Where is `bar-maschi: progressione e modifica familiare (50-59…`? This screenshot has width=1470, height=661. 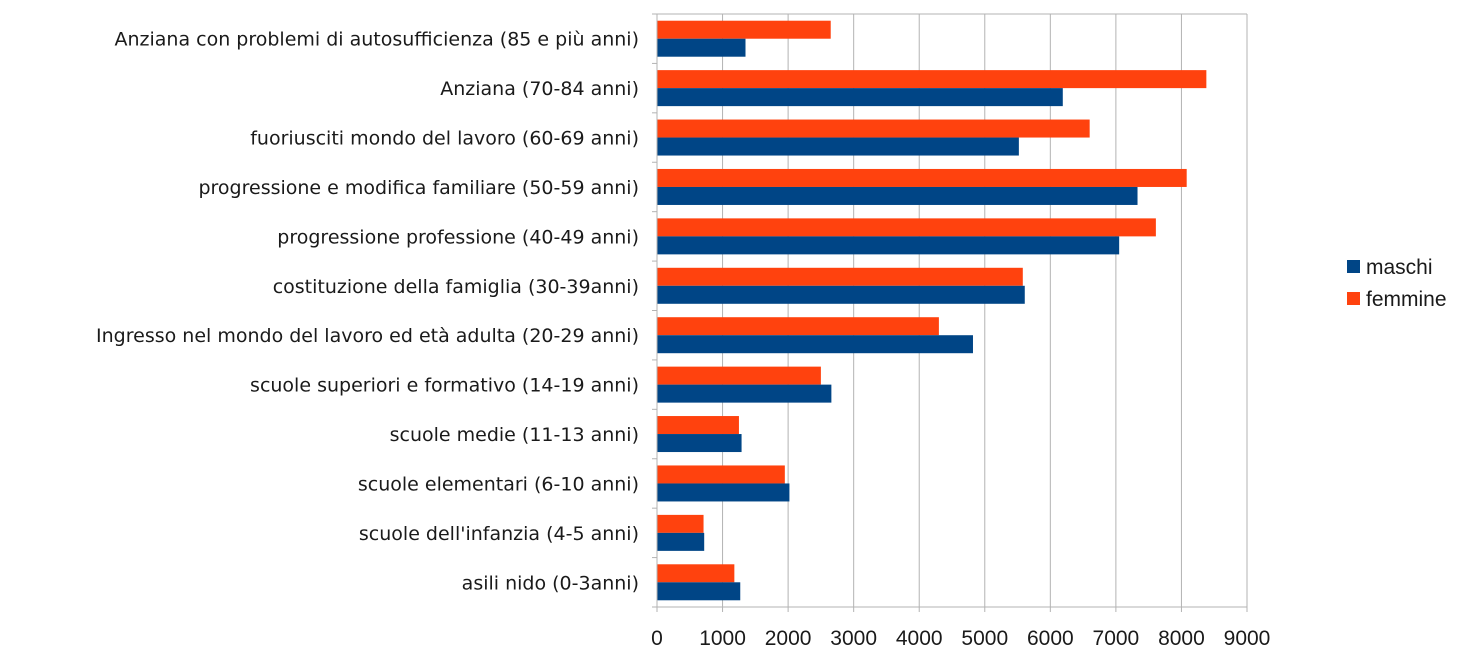
bar-maschi: progressione e modifica familiare (50-59… is located at coordinates (897, 195).